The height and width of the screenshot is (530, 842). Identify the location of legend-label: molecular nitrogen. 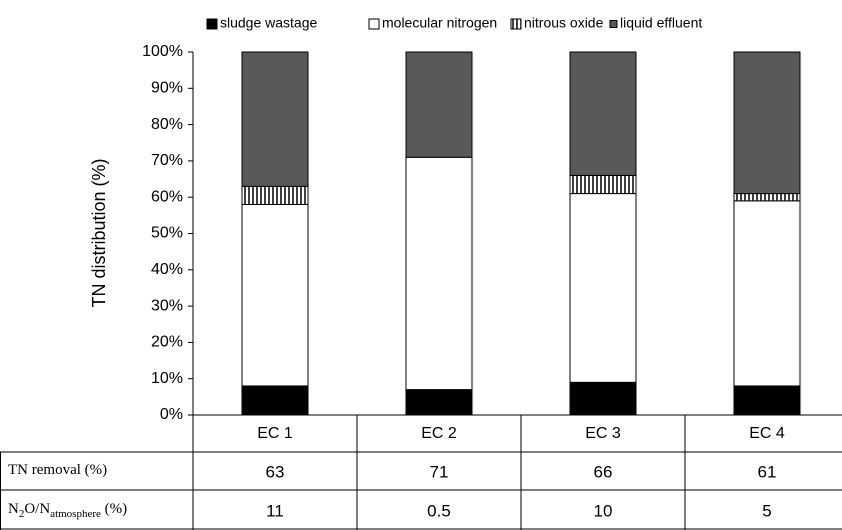
(439, 23).